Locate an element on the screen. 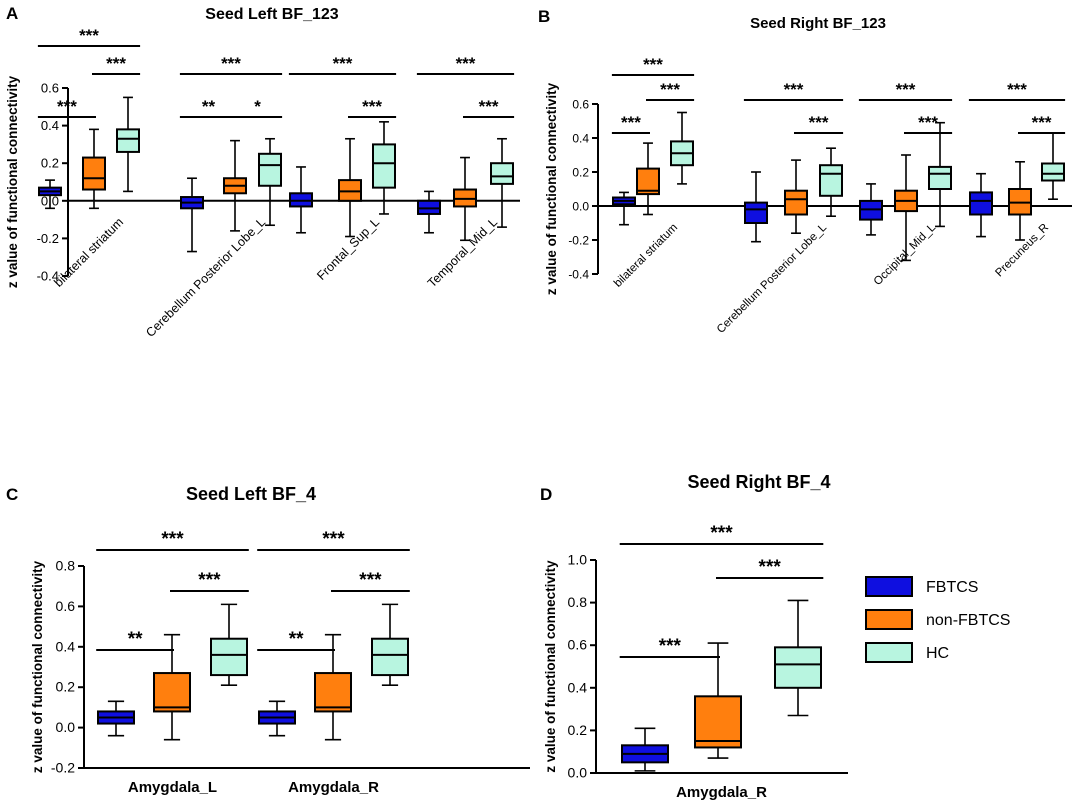 This screenshot has width=1084, height=807. x-category-label: Occipital_Mid_L is located at coordinates (905, 254).